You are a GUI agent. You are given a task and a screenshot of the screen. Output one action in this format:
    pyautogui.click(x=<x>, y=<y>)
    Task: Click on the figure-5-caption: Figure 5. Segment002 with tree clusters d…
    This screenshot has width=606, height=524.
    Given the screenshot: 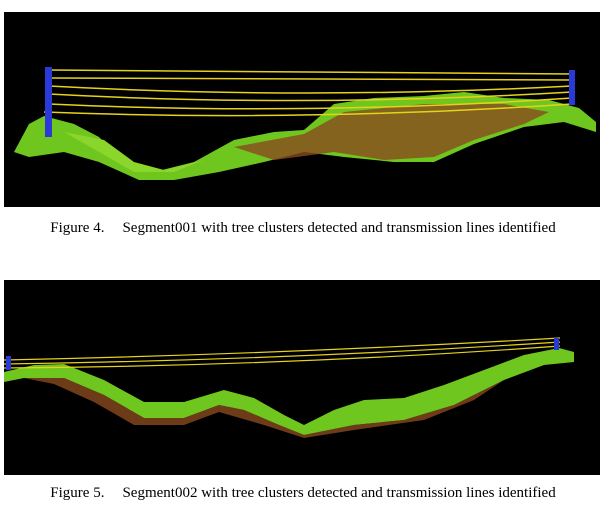 What is the action you would take?
    pyautogui.click(x=303, y=493)
    